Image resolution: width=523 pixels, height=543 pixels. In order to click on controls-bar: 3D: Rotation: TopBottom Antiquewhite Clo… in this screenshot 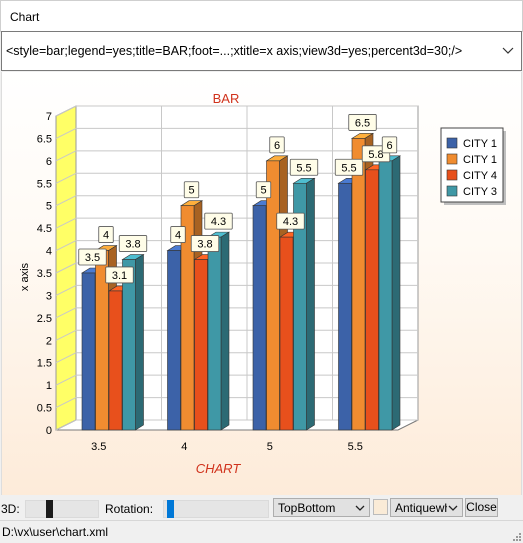, I will do `click(261, 508)`.